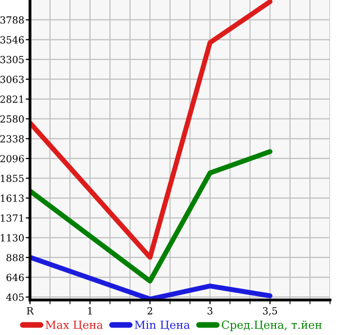  I want to click on y-tick-label: 3788, so click(12, 20).